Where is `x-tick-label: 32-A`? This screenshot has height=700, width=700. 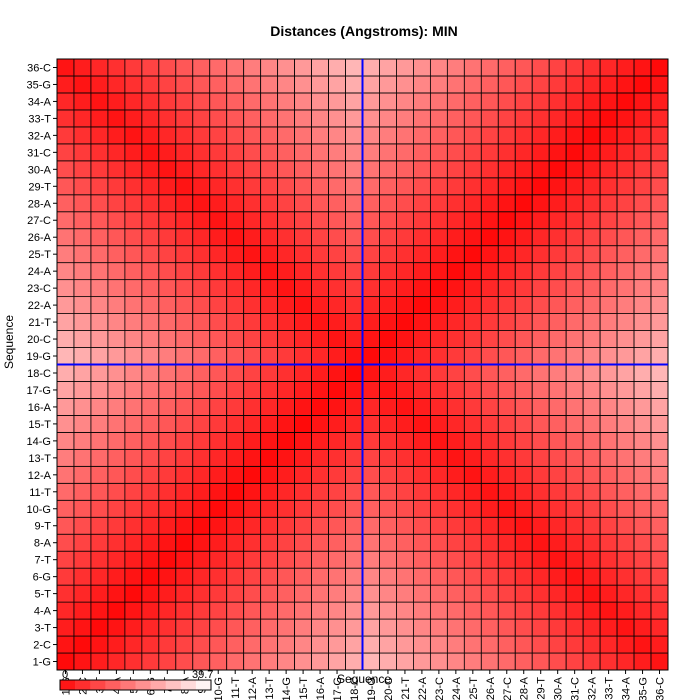 x-tick-label: 32-A is located at coordinates (593, 688).